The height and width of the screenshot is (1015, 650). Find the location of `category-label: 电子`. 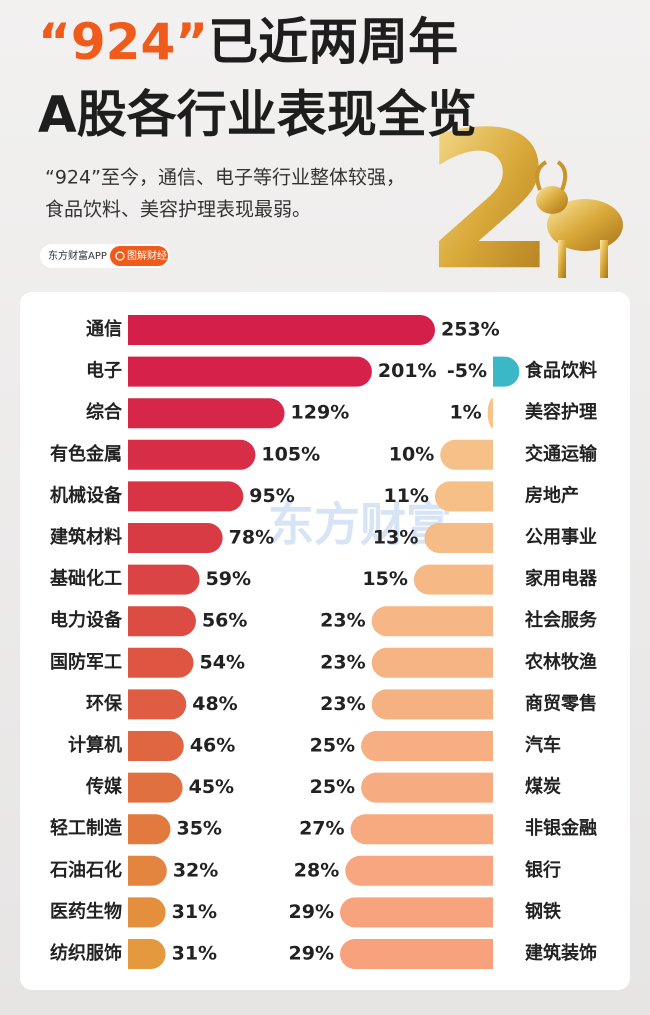

category-label: 电子 is located at coordinates (104, 371).